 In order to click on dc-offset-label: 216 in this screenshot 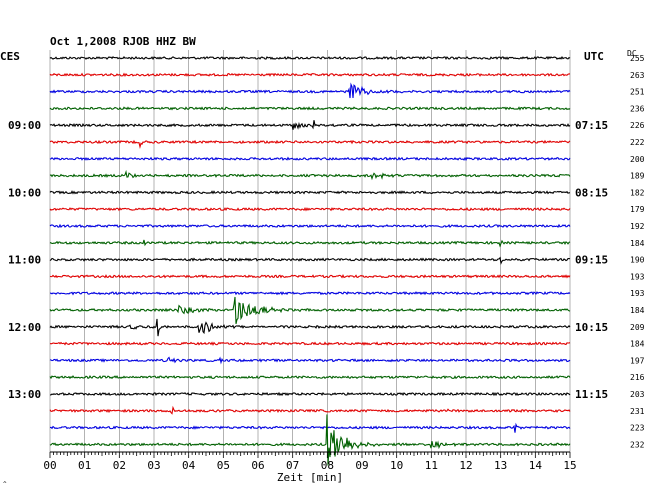, I will do `click(637, 377)`.